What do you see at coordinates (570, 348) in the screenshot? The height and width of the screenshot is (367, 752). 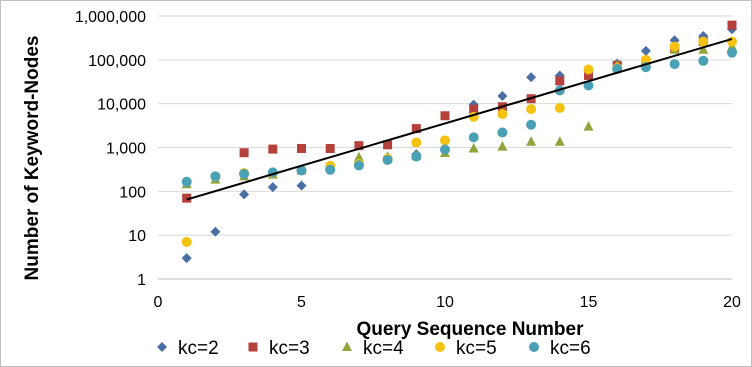 I see `legend-label: kc=6` at bounding box center [570, 348].